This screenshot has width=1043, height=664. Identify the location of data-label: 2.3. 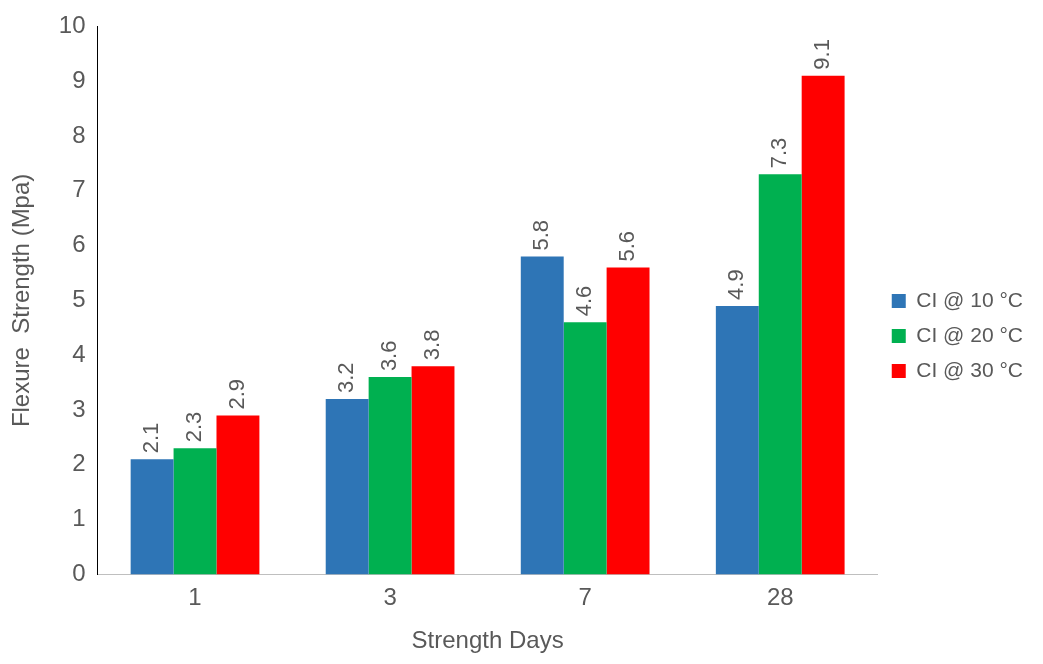
(194, 427).